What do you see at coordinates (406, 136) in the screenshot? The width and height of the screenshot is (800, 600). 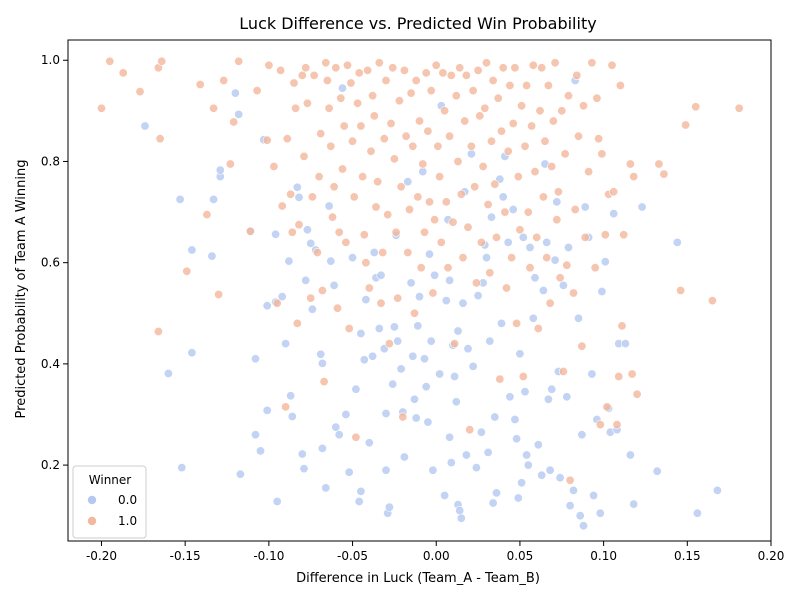 I see `data-point-winner-1.0-93` at bounding box center [406, 136].